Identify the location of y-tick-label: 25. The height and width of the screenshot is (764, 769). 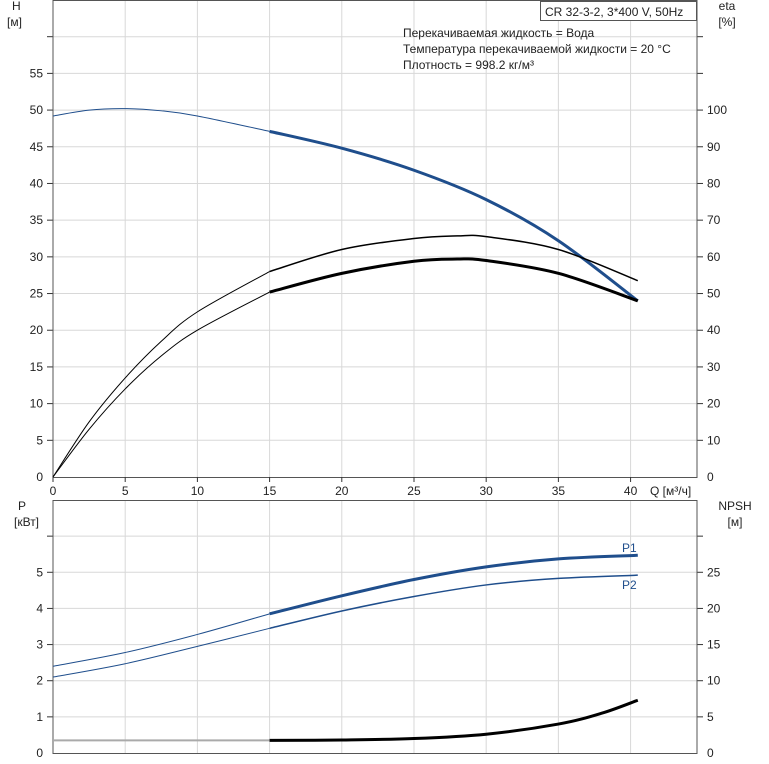
(37, 294).